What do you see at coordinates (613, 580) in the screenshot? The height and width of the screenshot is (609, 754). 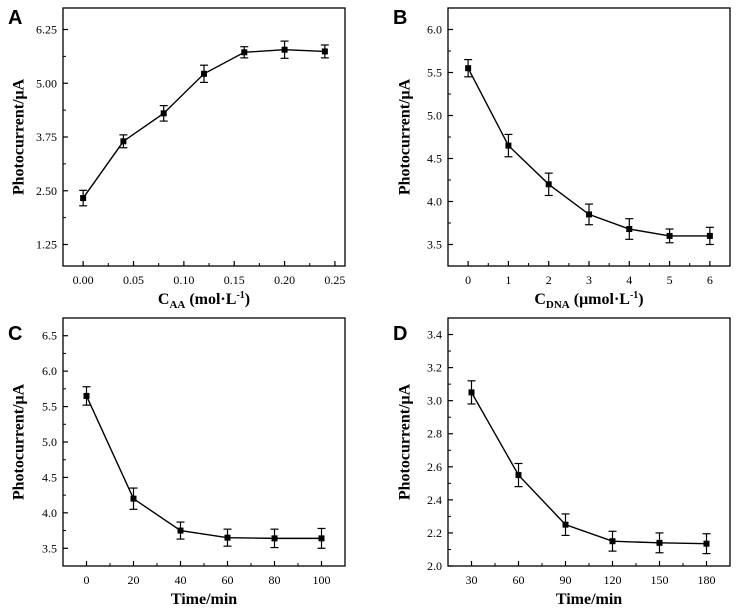 I see `x-tick-label: 120` at bounding box center [613, 580].